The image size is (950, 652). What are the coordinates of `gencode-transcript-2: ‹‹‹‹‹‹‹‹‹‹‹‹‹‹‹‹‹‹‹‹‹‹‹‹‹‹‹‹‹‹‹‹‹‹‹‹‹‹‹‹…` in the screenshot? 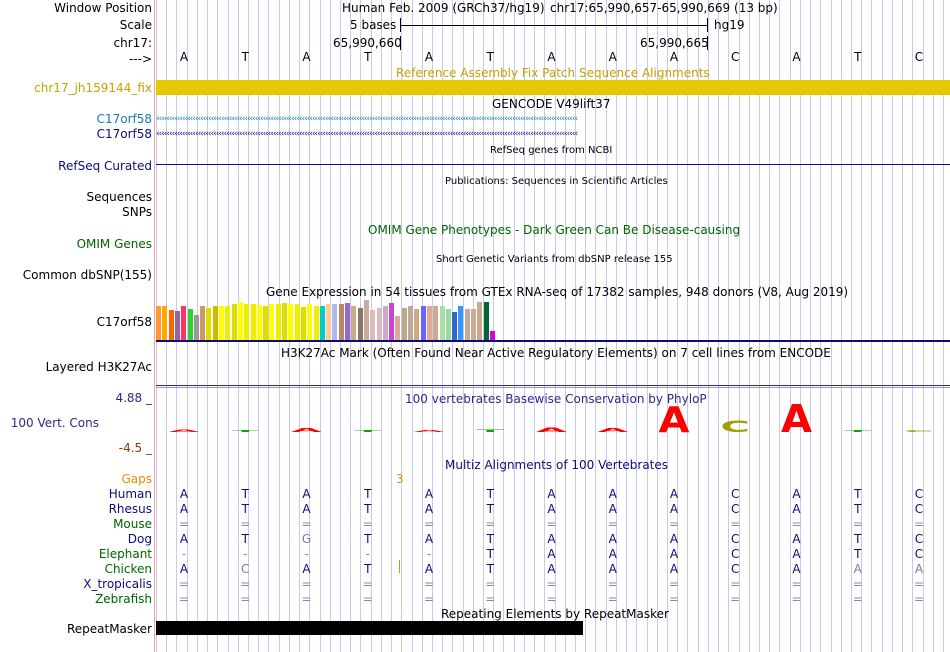 It's located at (367, 134).